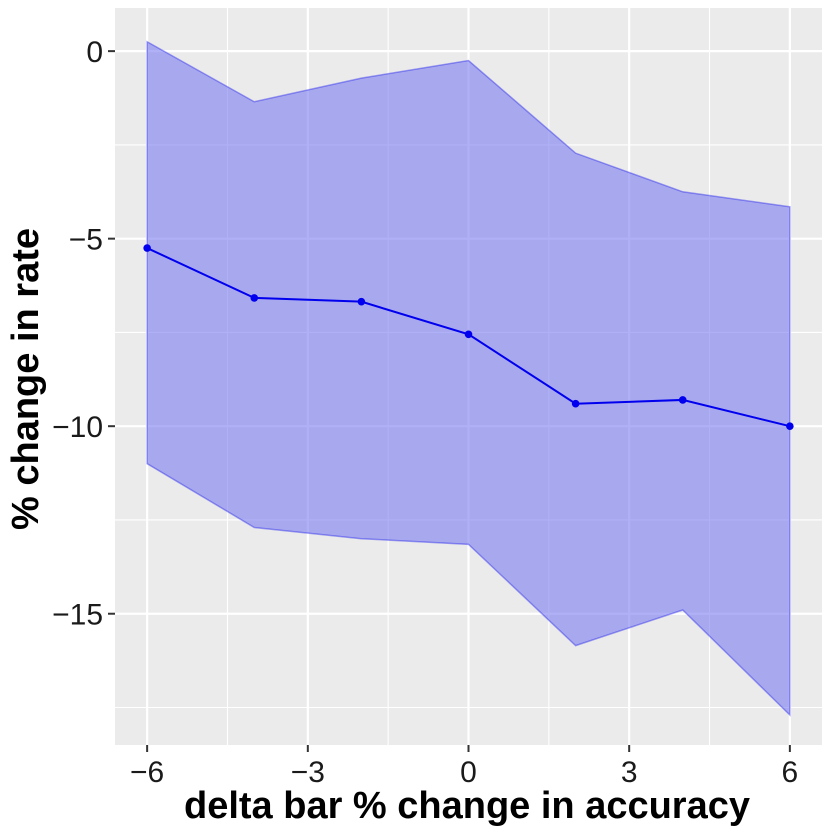  Describe the element at coordinates (77, 615) in the screenshot. I see `y-tick-label: −15` at that location.